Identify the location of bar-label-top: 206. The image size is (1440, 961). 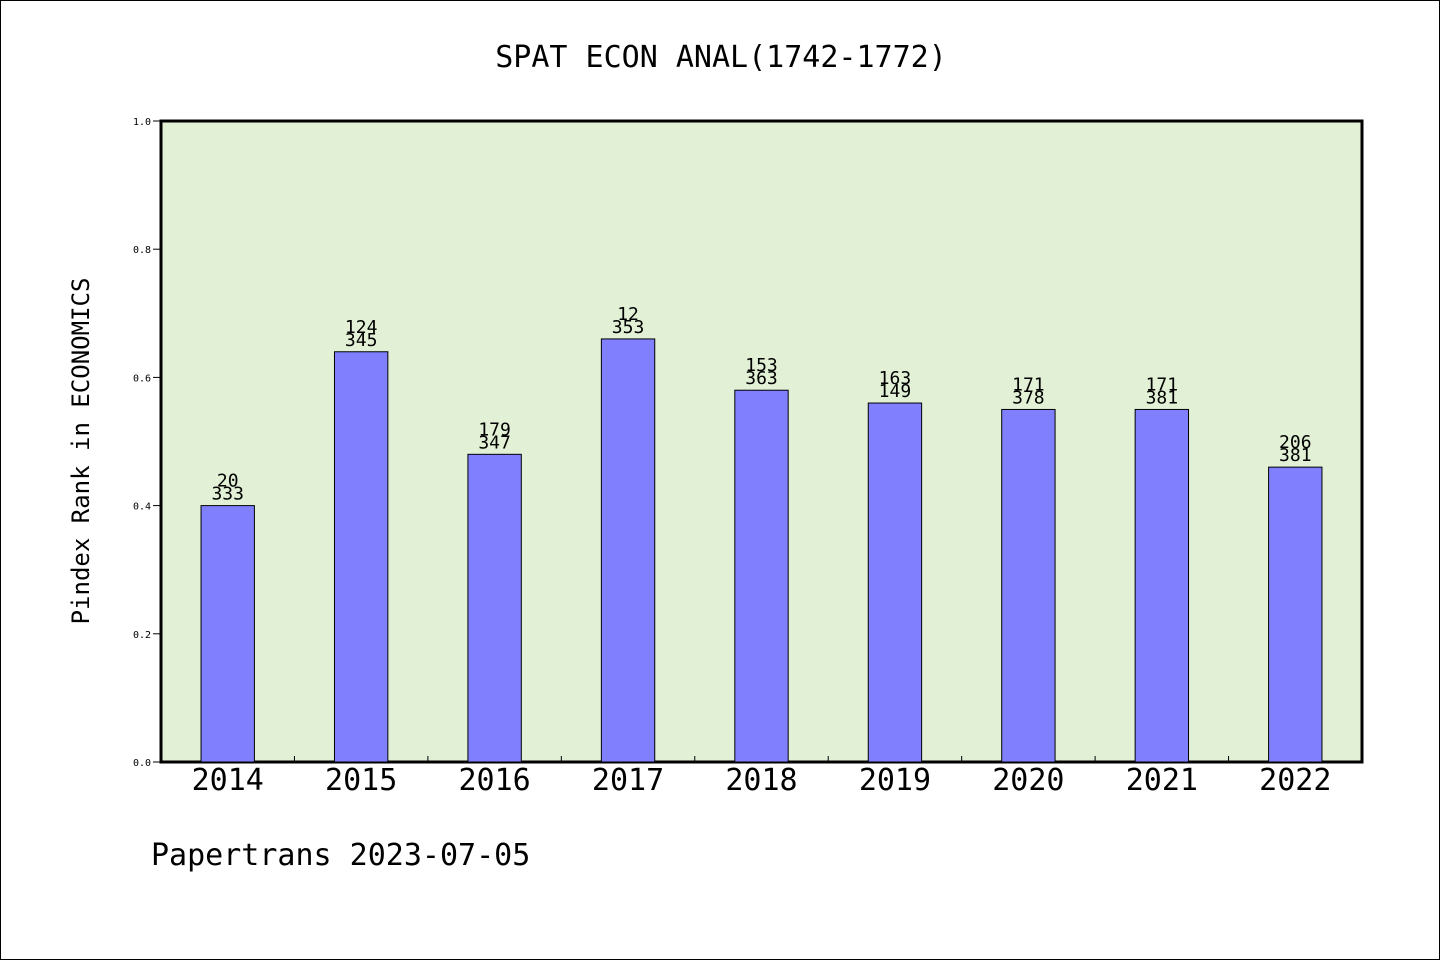
(1295, 442).